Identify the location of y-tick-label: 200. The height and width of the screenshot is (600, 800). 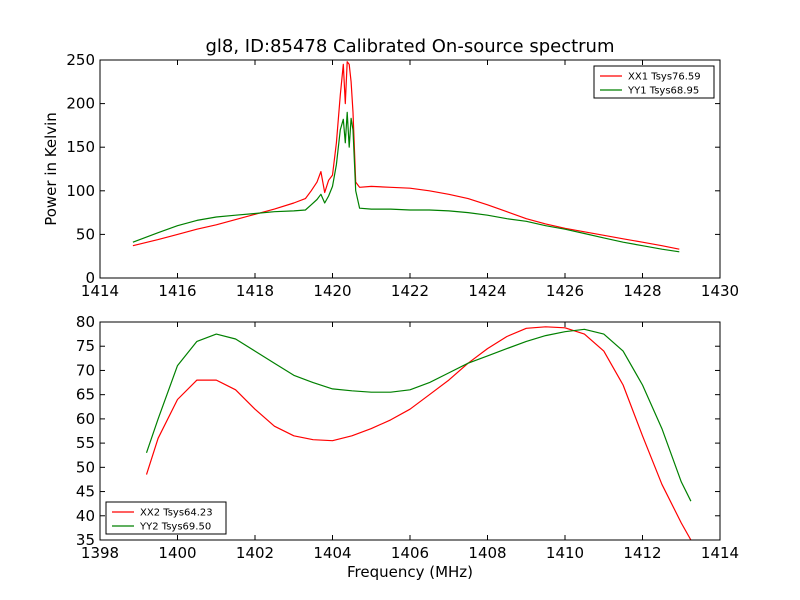
(80, 104).